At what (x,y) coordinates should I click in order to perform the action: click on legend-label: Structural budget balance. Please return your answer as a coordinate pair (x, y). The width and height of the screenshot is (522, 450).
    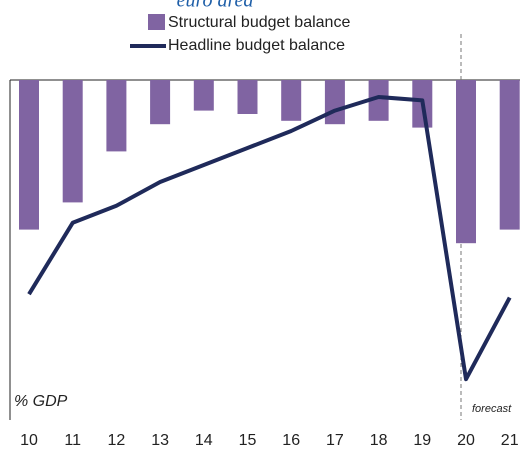
    Looking at the image, I should click on (259, 22).